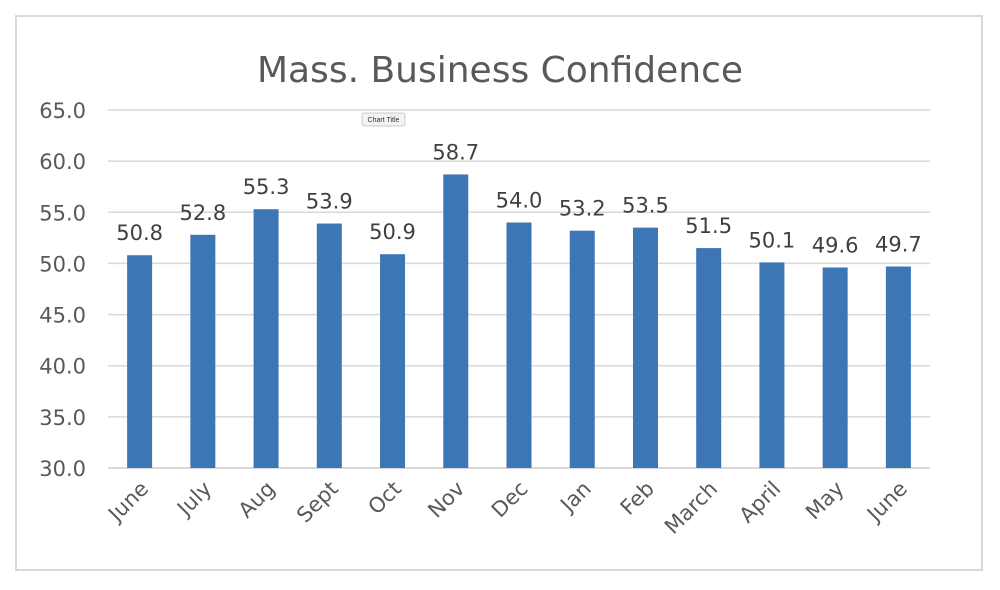 Image resolution: width=1000 pixels, height=590 pixels. Describe the element at coordinates (317, 502) in the screenshot. I see `x-tick-label: Sept` at that location.